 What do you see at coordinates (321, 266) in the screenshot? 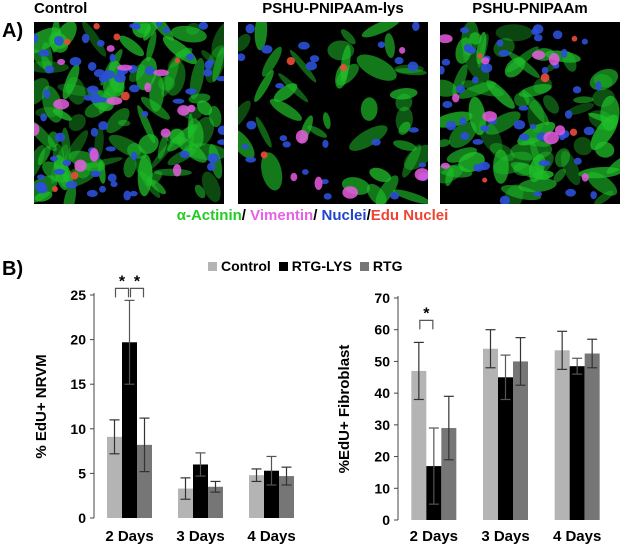
I see `legend-label-rtg-lys: RTG-LYS` at bounding box center [321, 266].